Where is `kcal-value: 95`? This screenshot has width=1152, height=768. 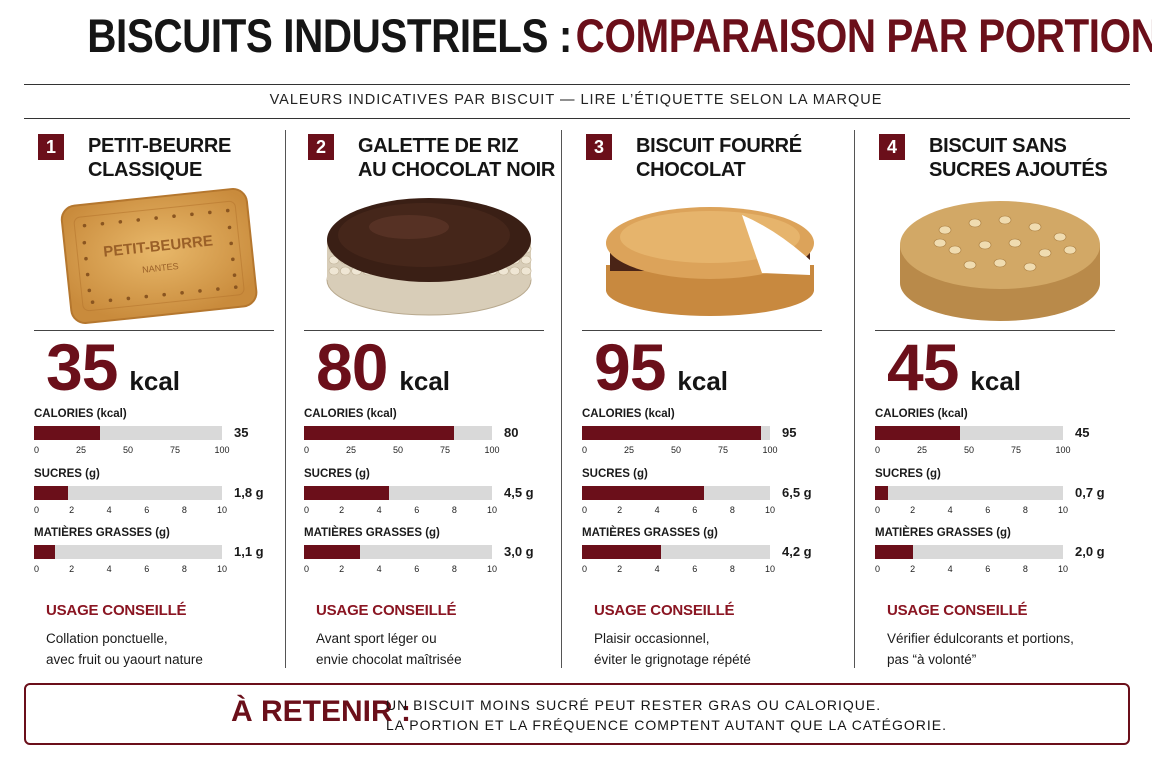
kcal-value: 95 is located at coordinates (630, 367).